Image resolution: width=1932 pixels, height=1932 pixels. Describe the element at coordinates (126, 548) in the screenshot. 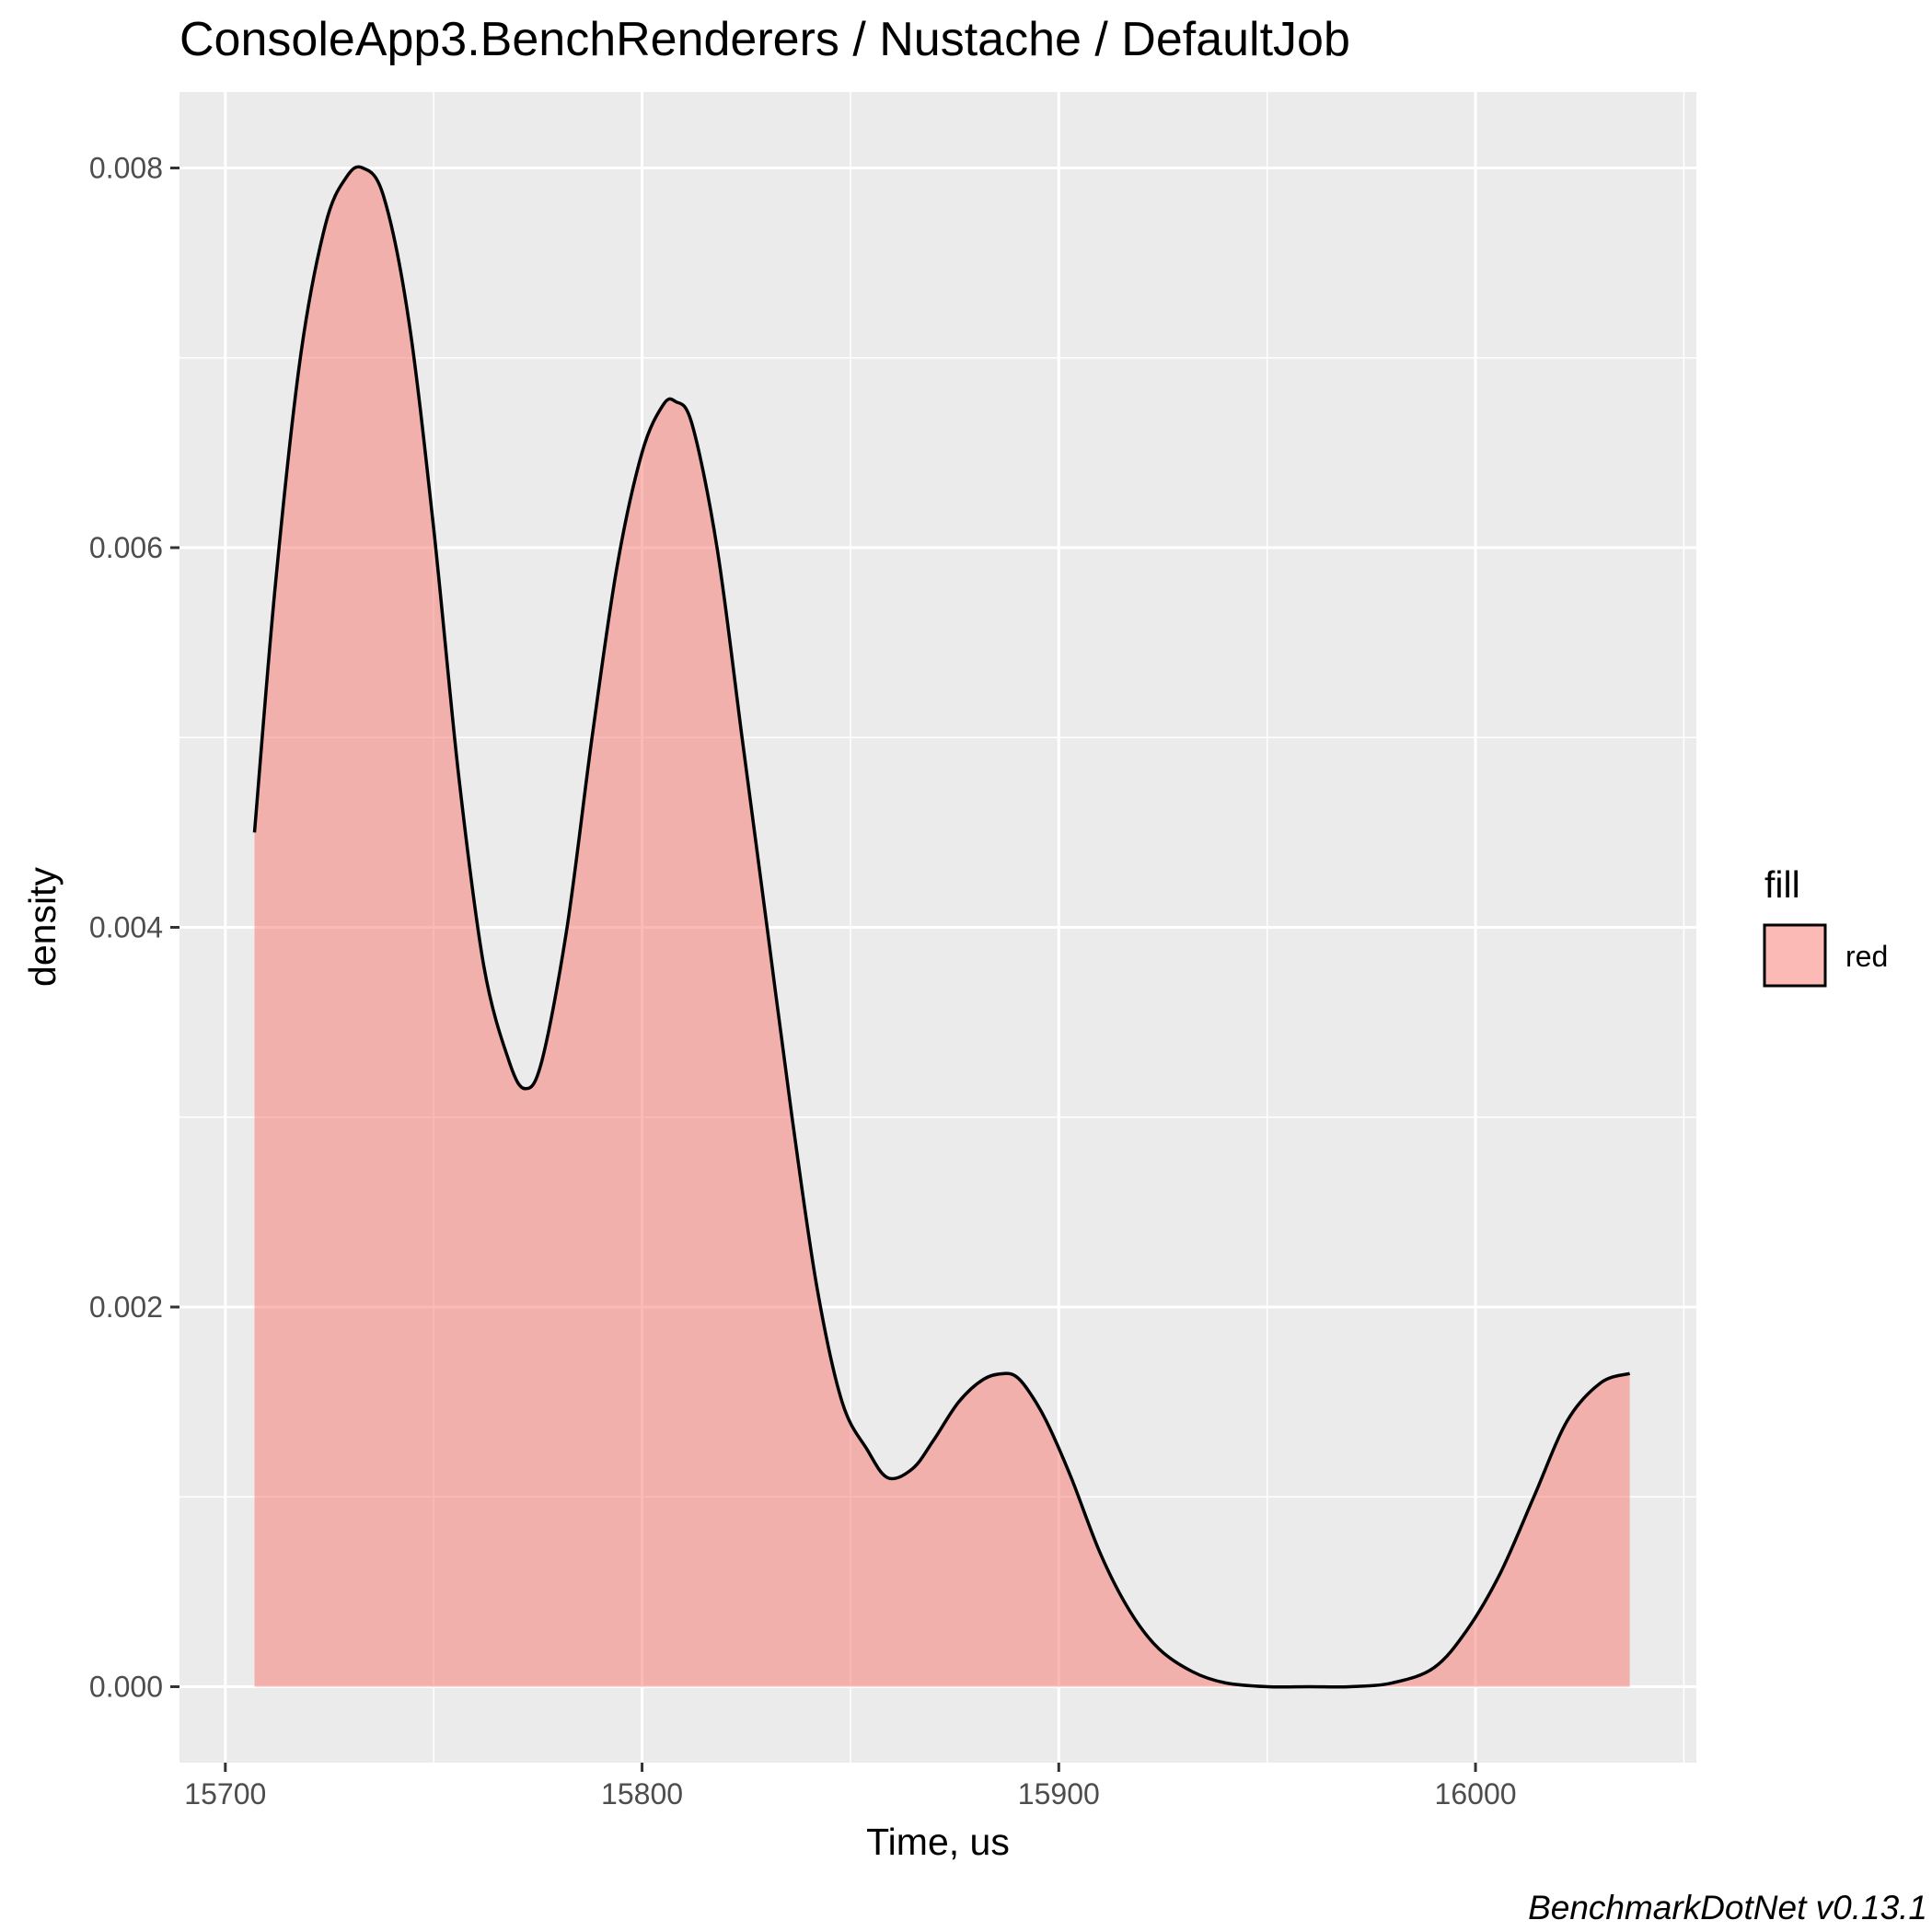

I see `y-tick-label: 0.006` at that location.